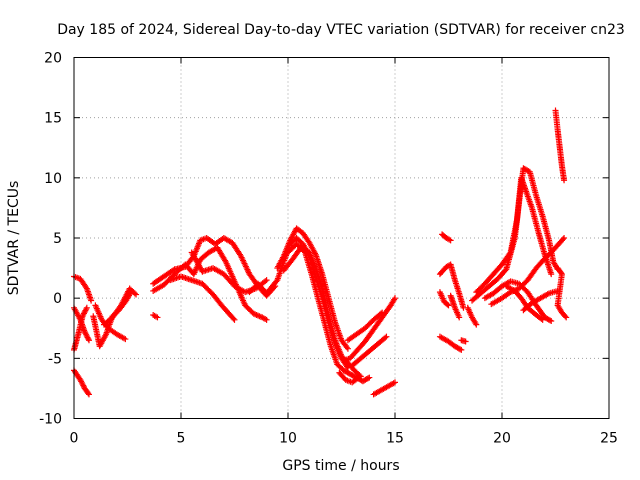 The width and height of the screenshot is (640, 480). I want to click on y-tick-label: 20, so click(53, 59).